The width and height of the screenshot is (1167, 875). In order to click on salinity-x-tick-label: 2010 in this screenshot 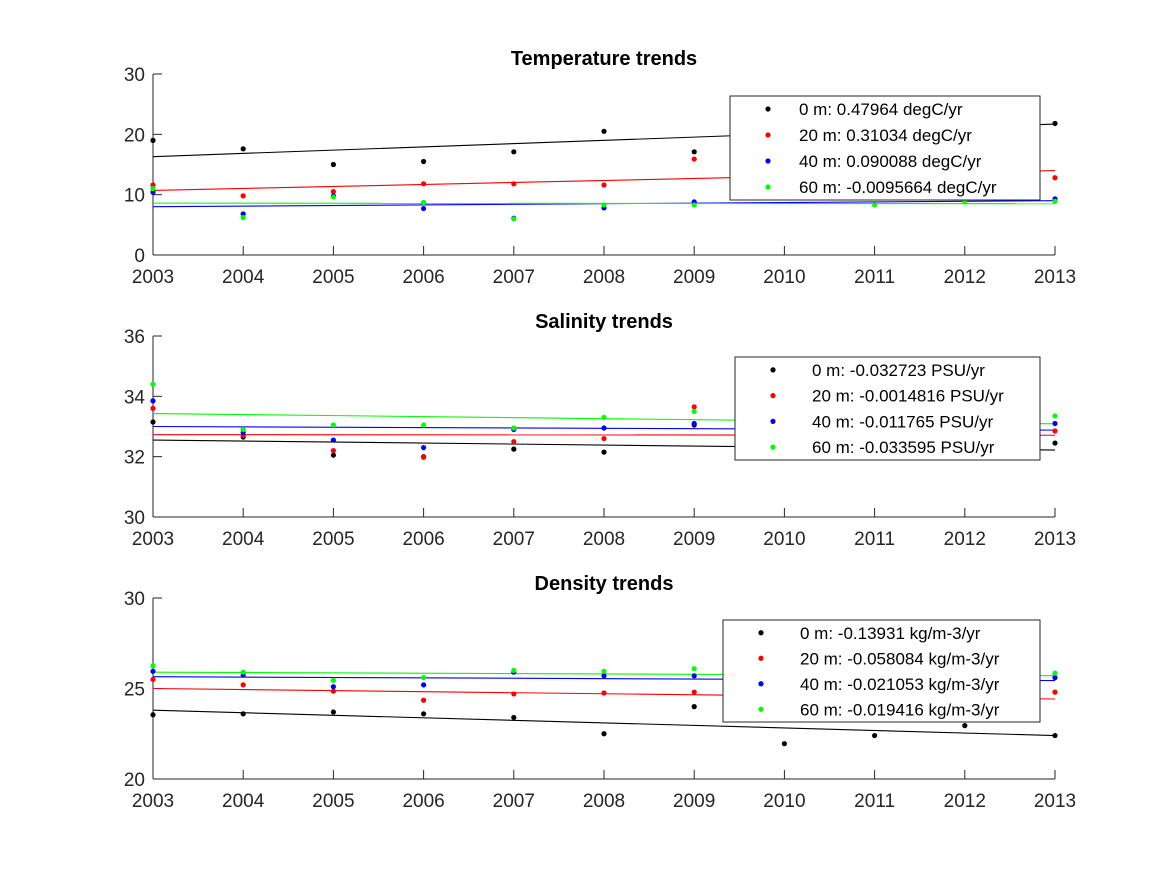, I will do `click(784, 539)`.